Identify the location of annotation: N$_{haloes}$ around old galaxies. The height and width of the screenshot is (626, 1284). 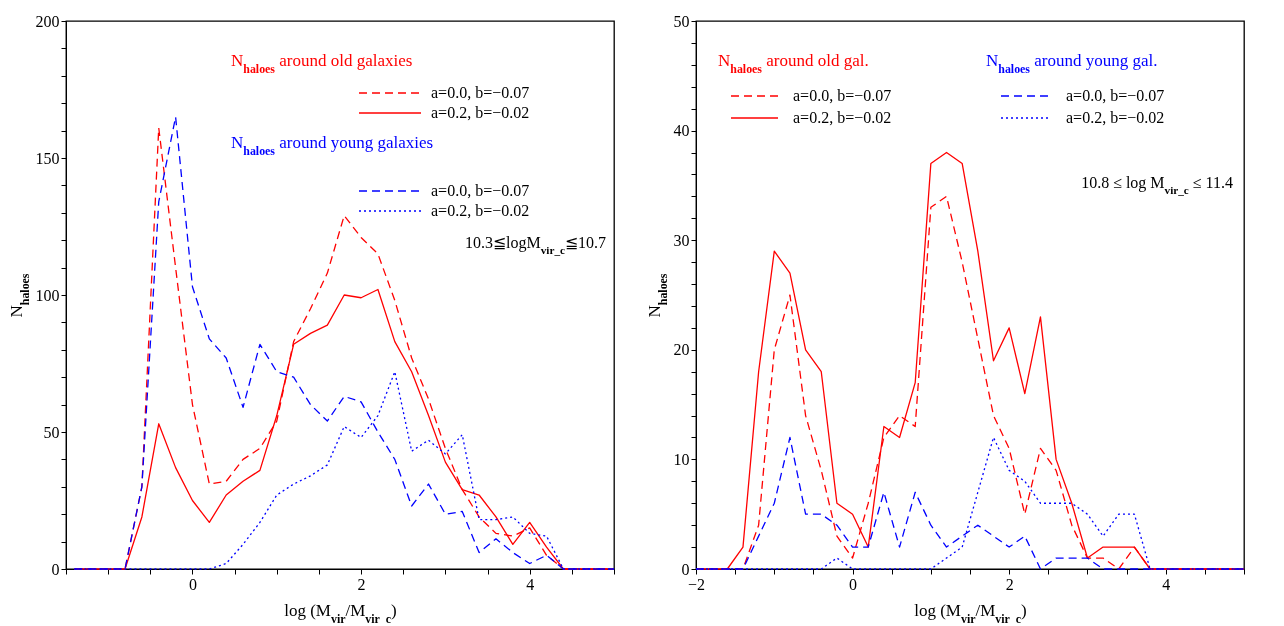
(322, 63).